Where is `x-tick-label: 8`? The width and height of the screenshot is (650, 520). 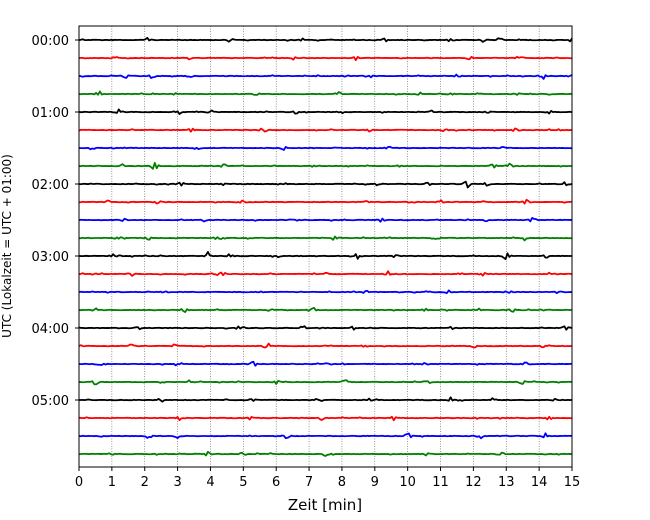 x-tick-label: 8 is located at coordinates (342, 482).